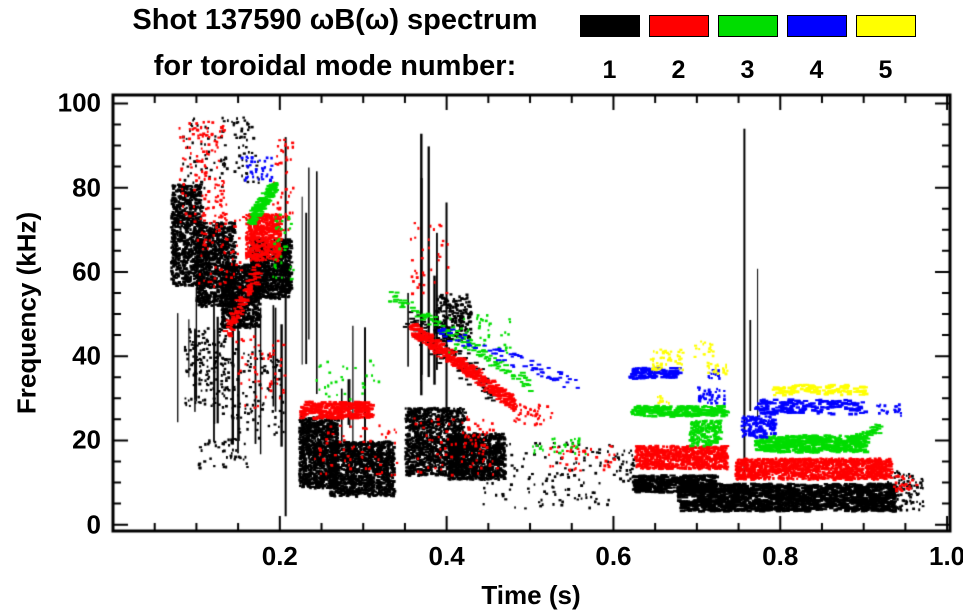 The width and height of the screenshot is (963, 615). Describe the element at coordinates (93, 524) in the screenshot. I see `y-tick-label-0: 0` at that location.